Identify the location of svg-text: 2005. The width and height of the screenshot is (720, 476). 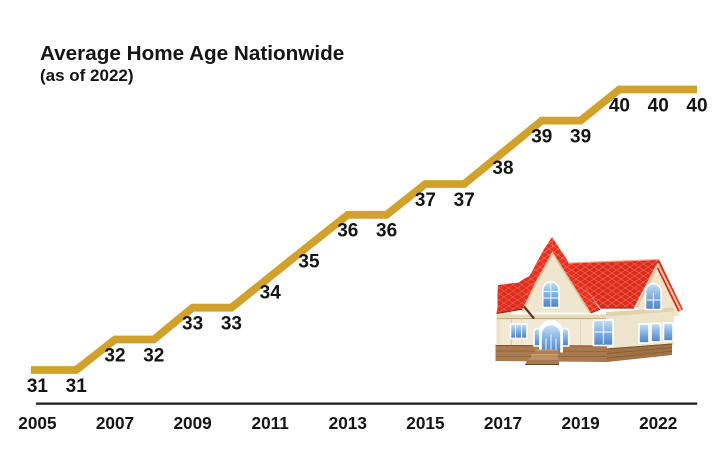
(37, 423).